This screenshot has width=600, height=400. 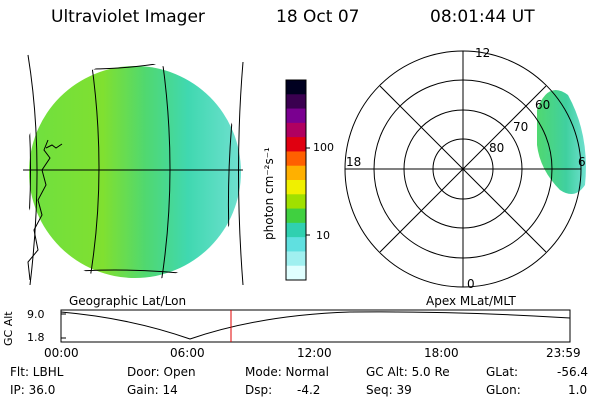 What do you see at coordinates (8, 328) in the screenshot?
I see `timeline-ylabel: GC Alt` at bounding box center [8, 328].